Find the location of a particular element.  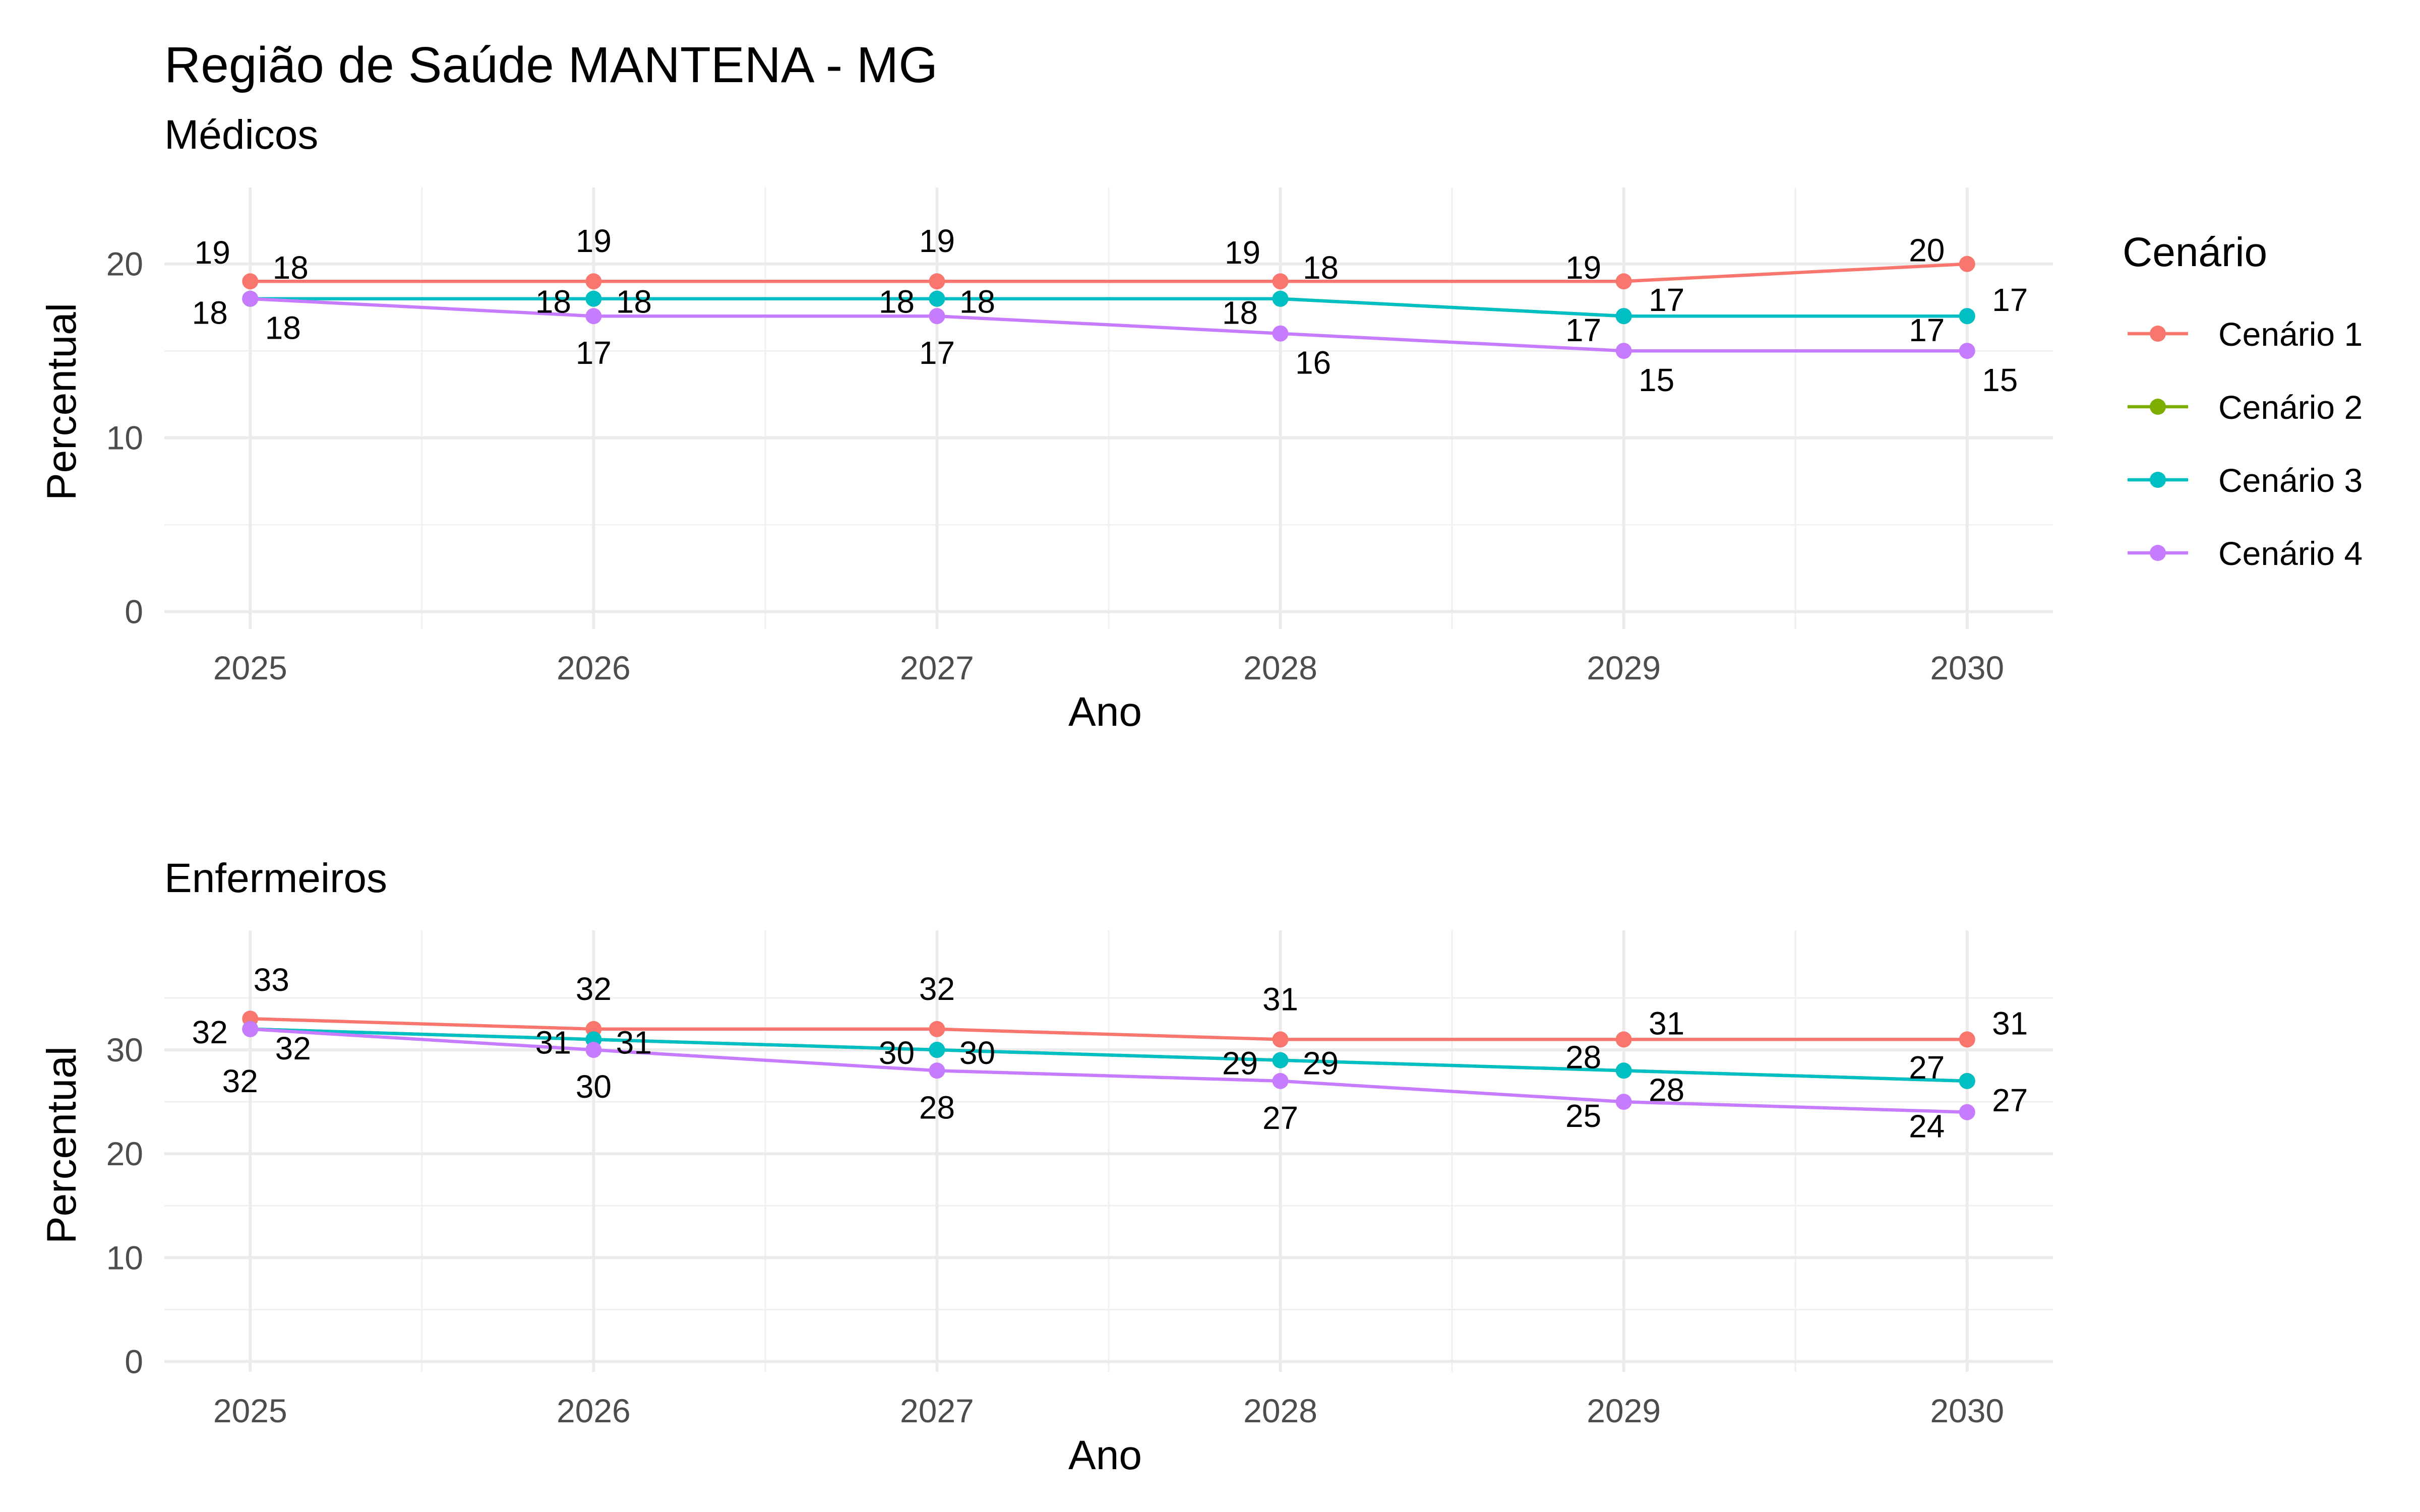

medicos-x-axis-title: Ano is located at coordinates (1105, 712).